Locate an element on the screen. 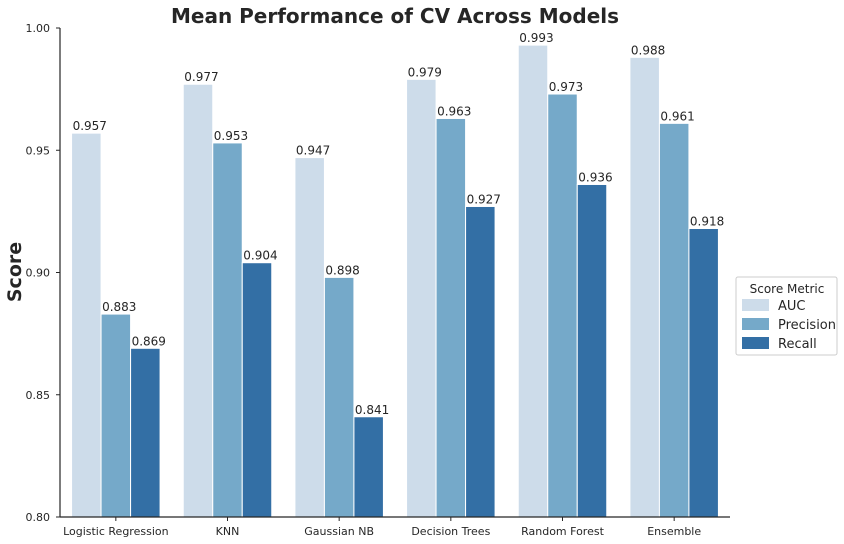 This screenshot has height=544, width=844. data-label: 0.869 is located at coordinates (149, 341).